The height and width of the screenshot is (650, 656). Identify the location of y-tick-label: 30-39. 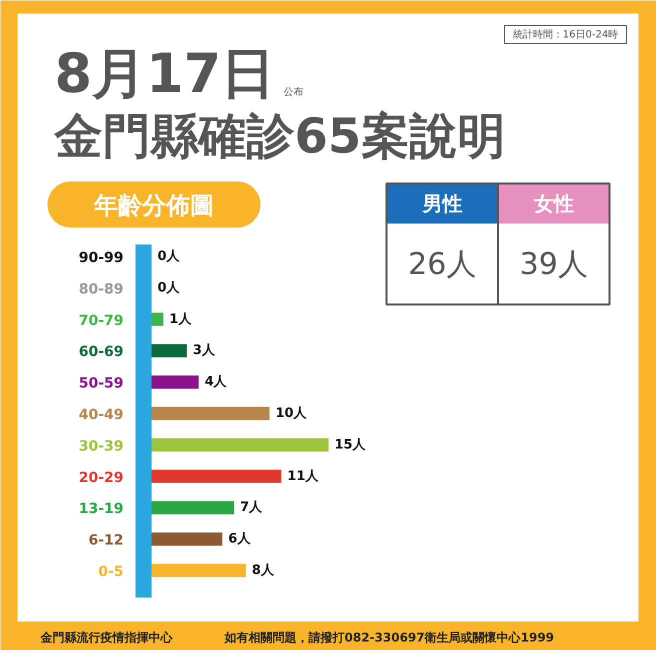
(101, 446).